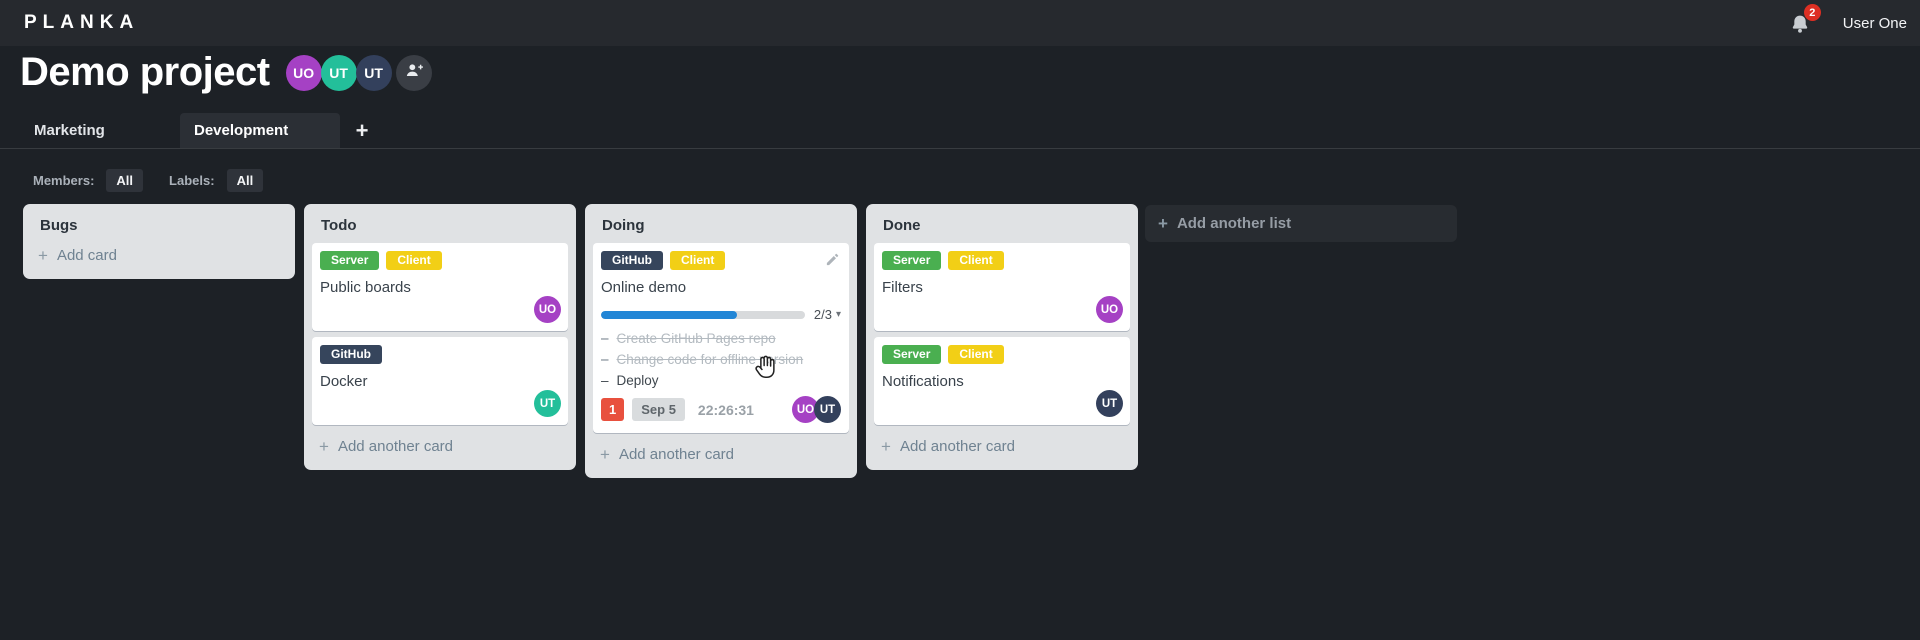 The image size is (1920, 640). Describe the element at coordinates (241, 130) in the screenshot. I see `tab-label: Development` at that location.